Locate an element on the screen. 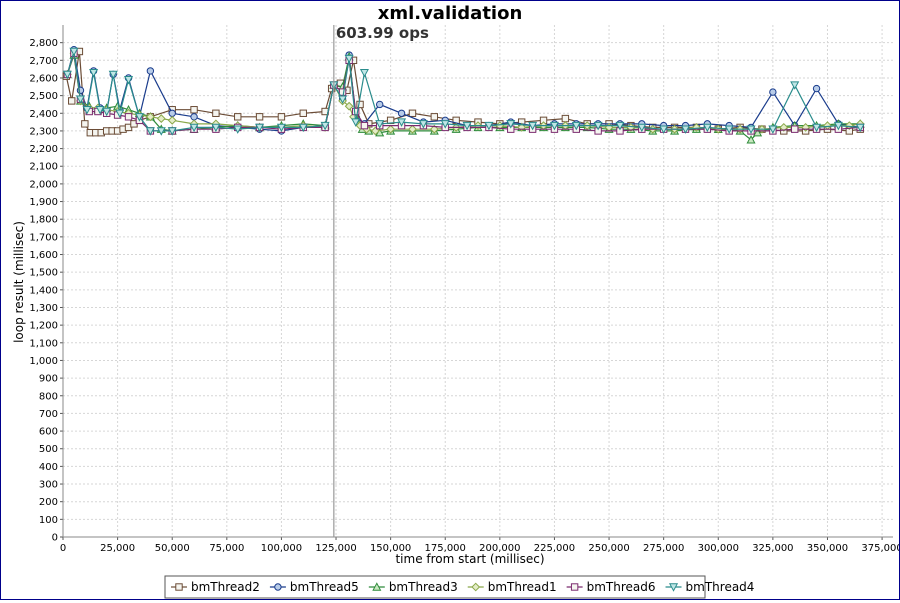  legend-label: bmThread3 is located at coordinates (423, 587).